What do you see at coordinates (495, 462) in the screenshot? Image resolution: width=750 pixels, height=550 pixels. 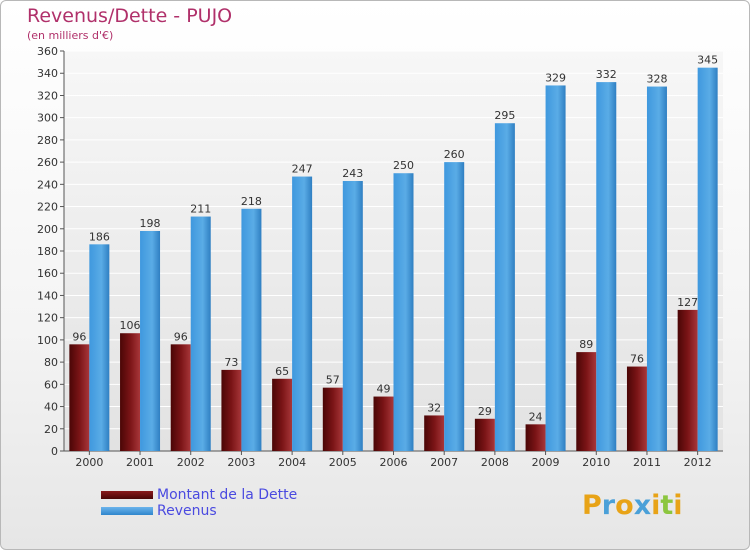 I see `x-tick-label: 2008` at bounding box center [495, 462].